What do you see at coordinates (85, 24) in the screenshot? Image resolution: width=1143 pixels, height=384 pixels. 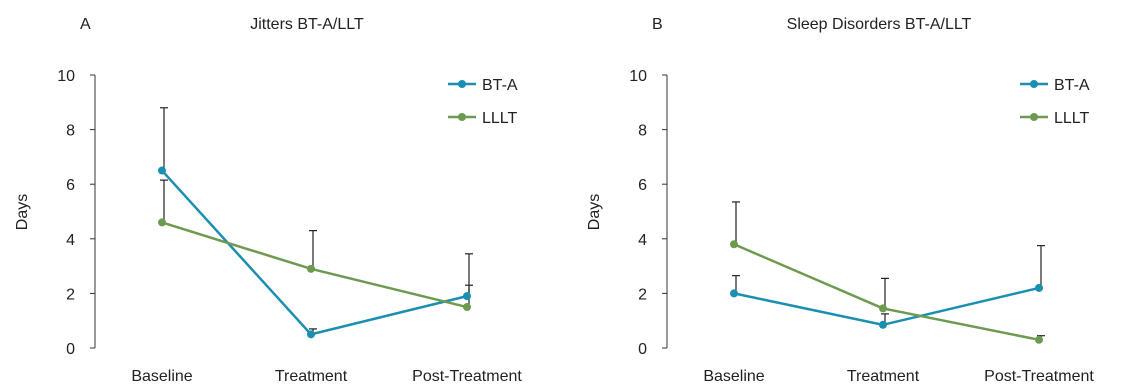 I see `panel-label: A` at bounding box center [85, 24].